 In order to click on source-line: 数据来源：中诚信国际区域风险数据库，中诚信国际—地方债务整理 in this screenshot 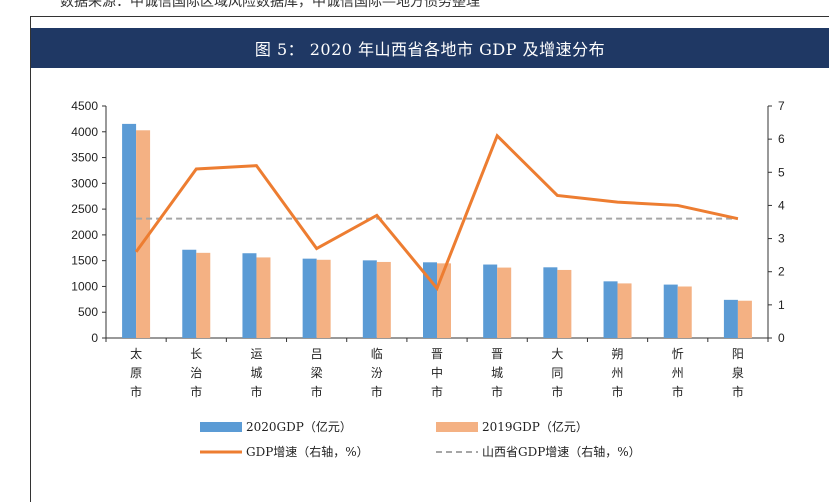, I will do `click(414, 7)`.